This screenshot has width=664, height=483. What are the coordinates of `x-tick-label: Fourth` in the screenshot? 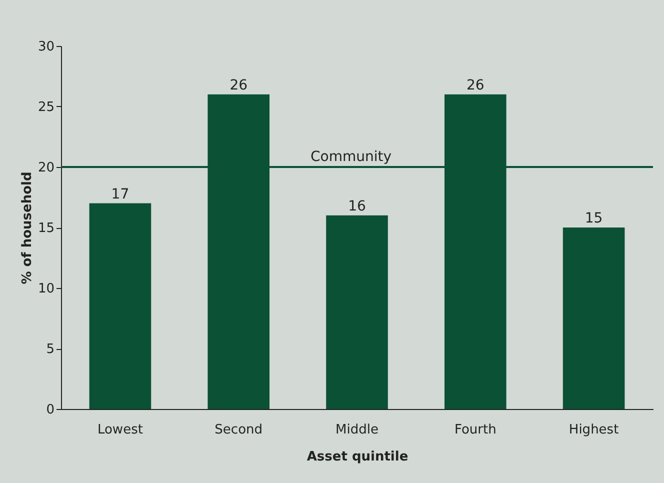 It's located at (475, 430).